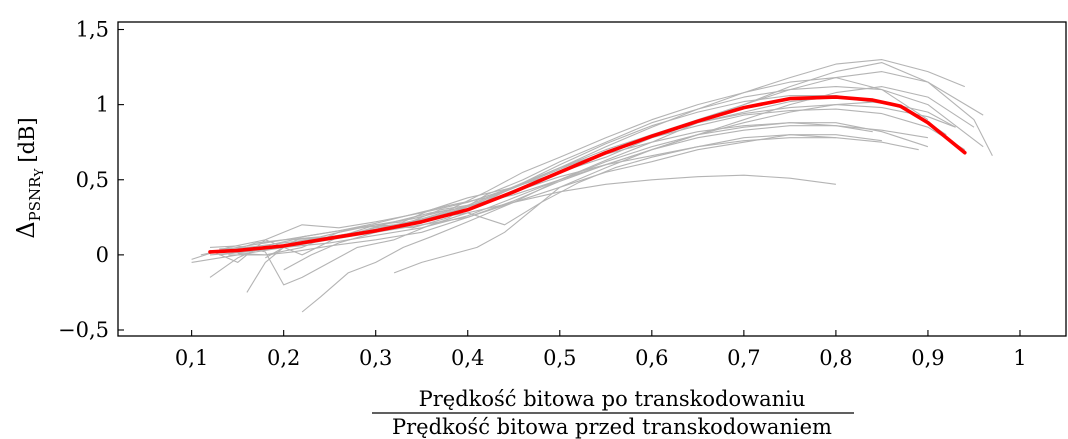  I want to click on x-tick-label: 0,6, so click(651, 358).